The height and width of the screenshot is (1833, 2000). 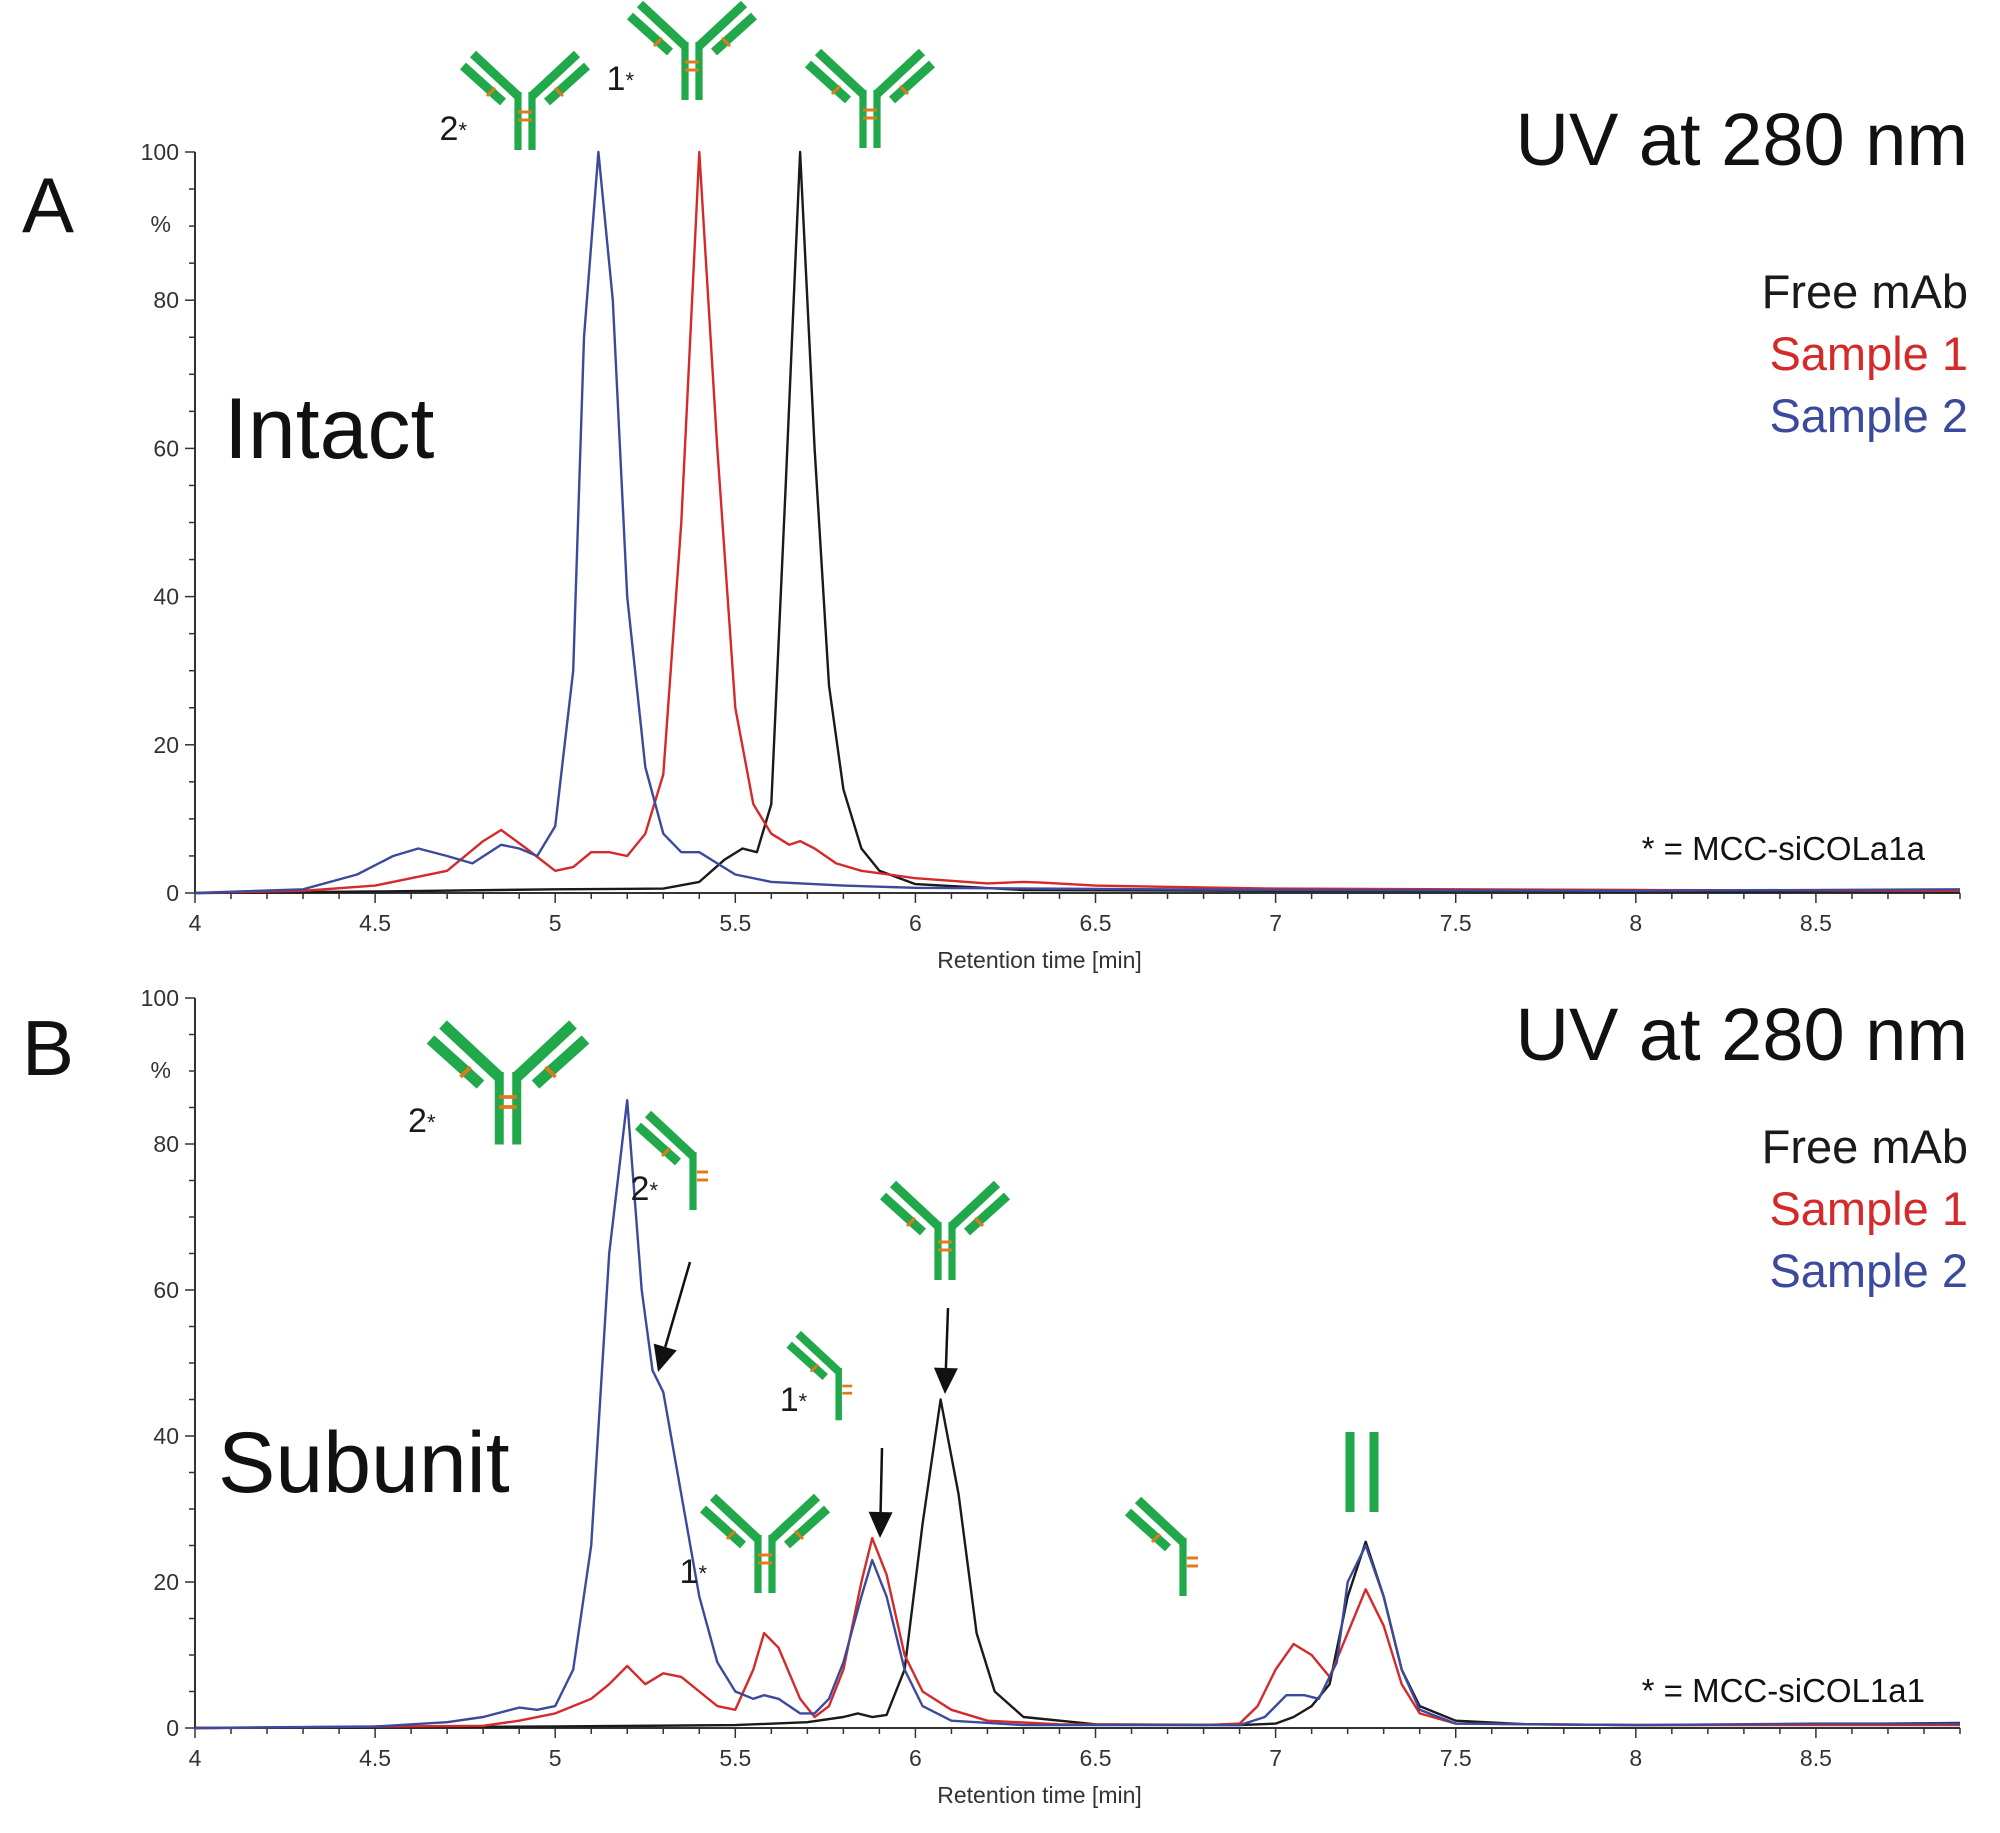 I want to click on legend: Free mAb Sample 1 Sample 2, so click(x=1865, y=353).